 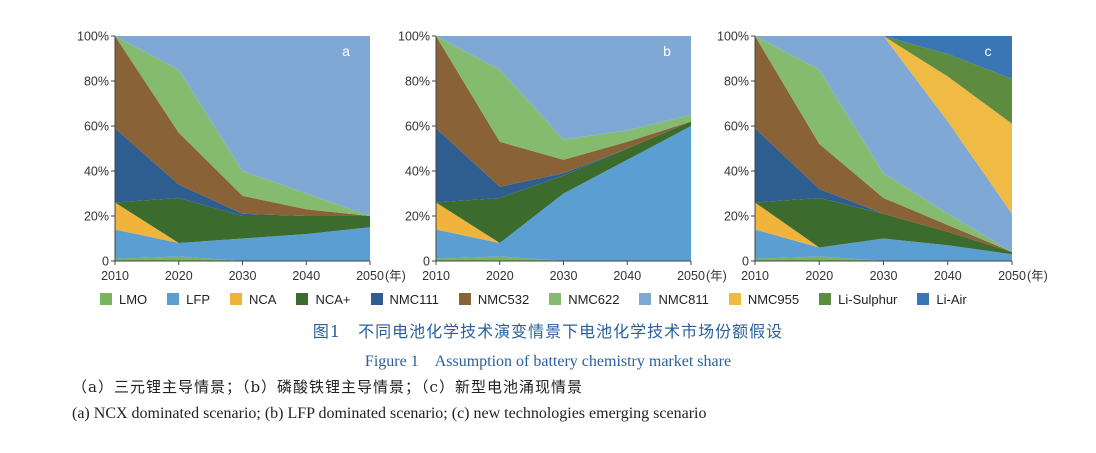 I want to click on legend-label: LFP, so click(x=198, y=299).